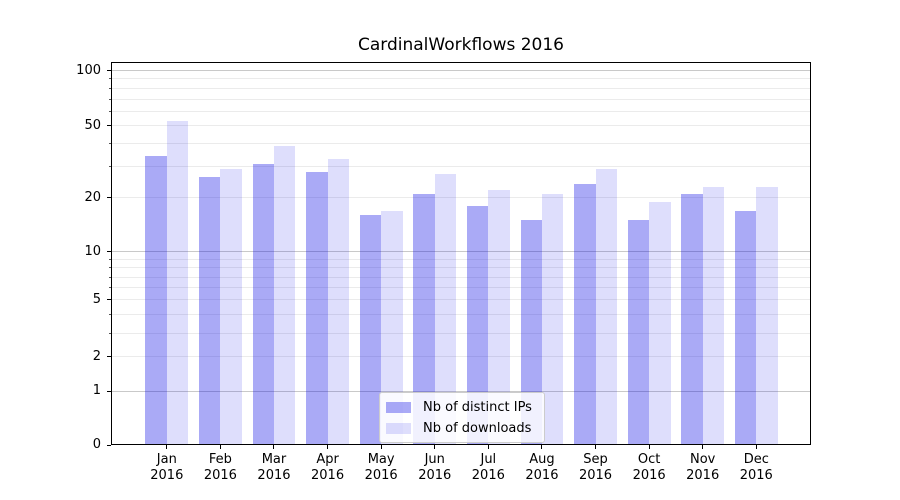  Describe the element at coordinates (745, 327) in the screenshot. I see `bar-ips-dec` at that location.